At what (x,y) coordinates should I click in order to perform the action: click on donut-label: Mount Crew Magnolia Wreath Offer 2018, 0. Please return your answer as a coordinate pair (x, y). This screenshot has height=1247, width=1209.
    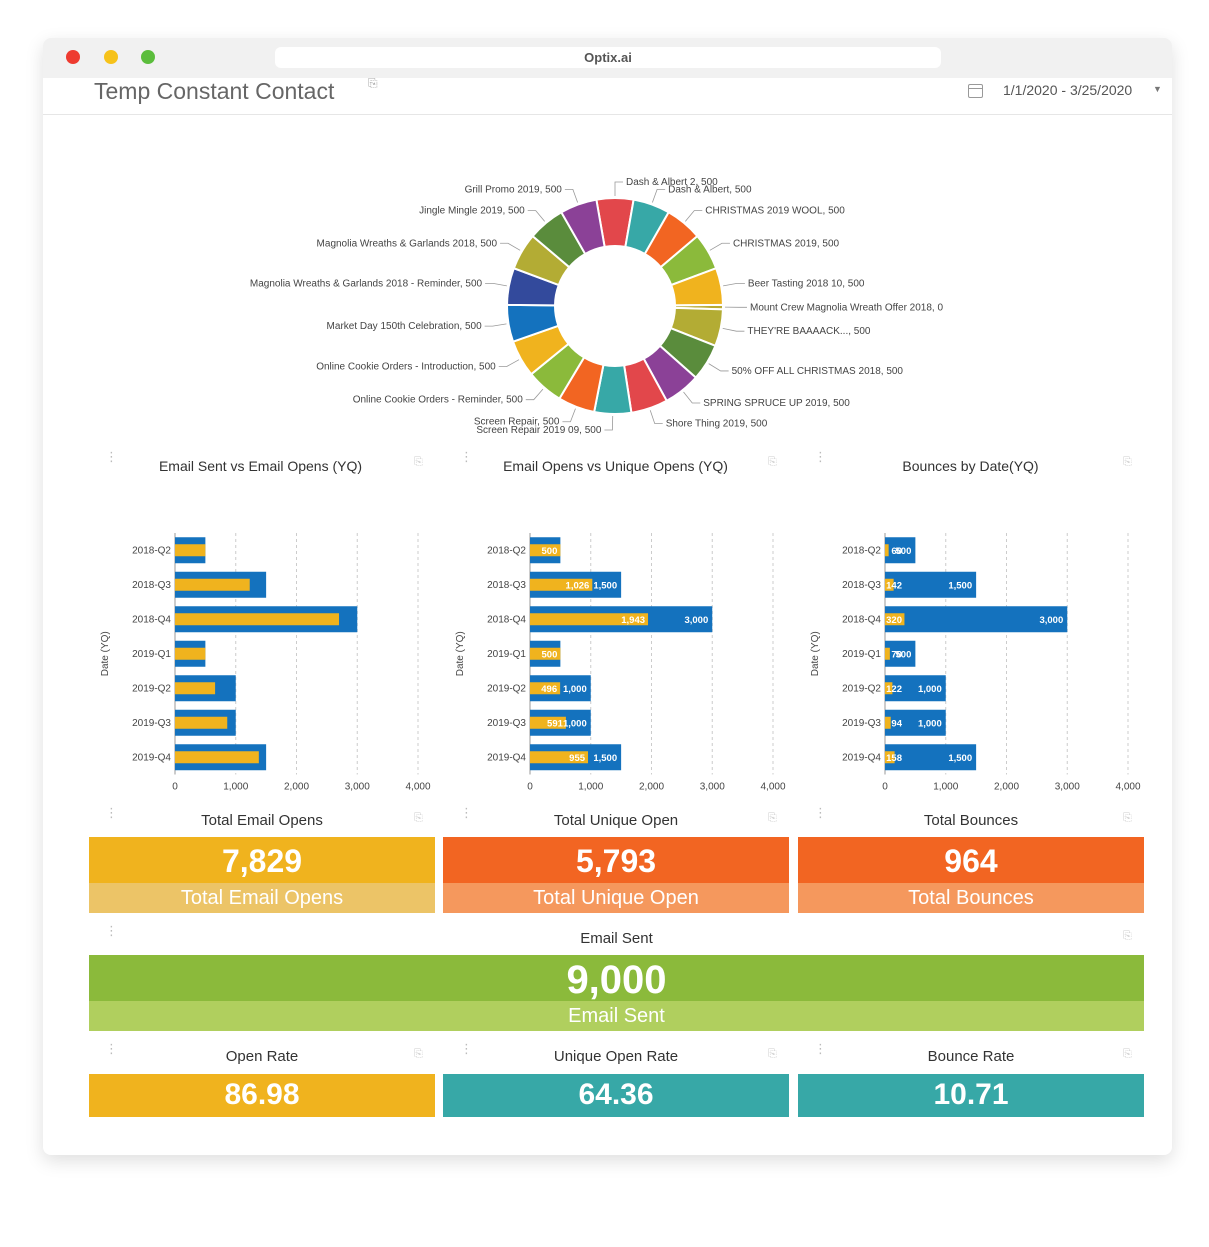
    Looking at the image, I should click on (847, 307).